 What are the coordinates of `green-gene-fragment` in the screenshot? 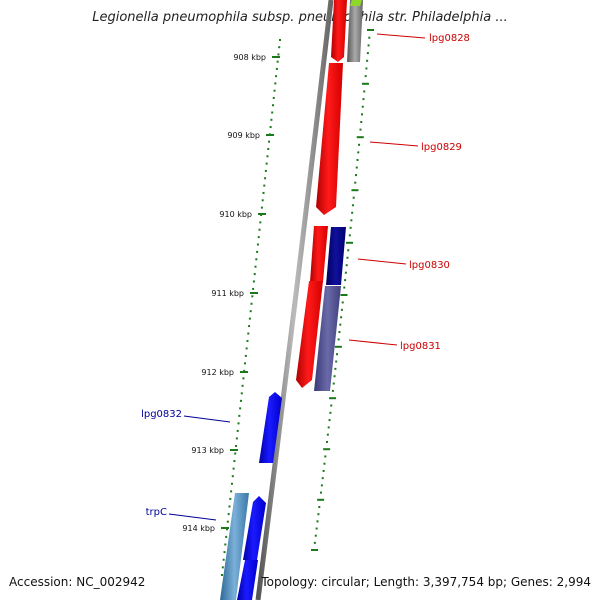 It's located at (356, 3).